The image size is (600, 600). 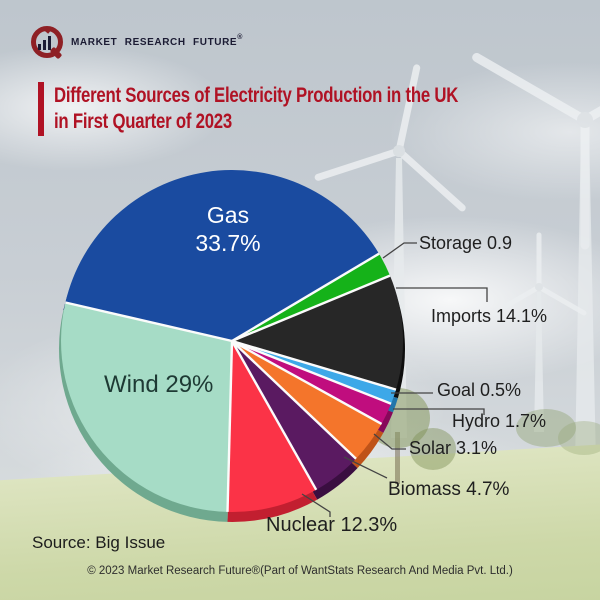 I want to click on leader-line-solar, so click(x=389, y=441).